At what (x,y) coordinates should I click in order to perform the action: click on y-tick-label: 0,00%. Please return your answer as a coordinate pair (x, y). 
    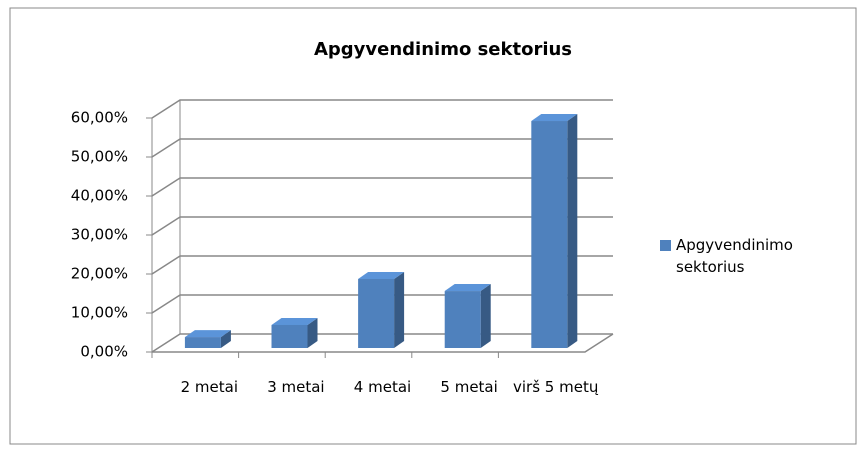
    Looking at the image, I should click on (104, 352).